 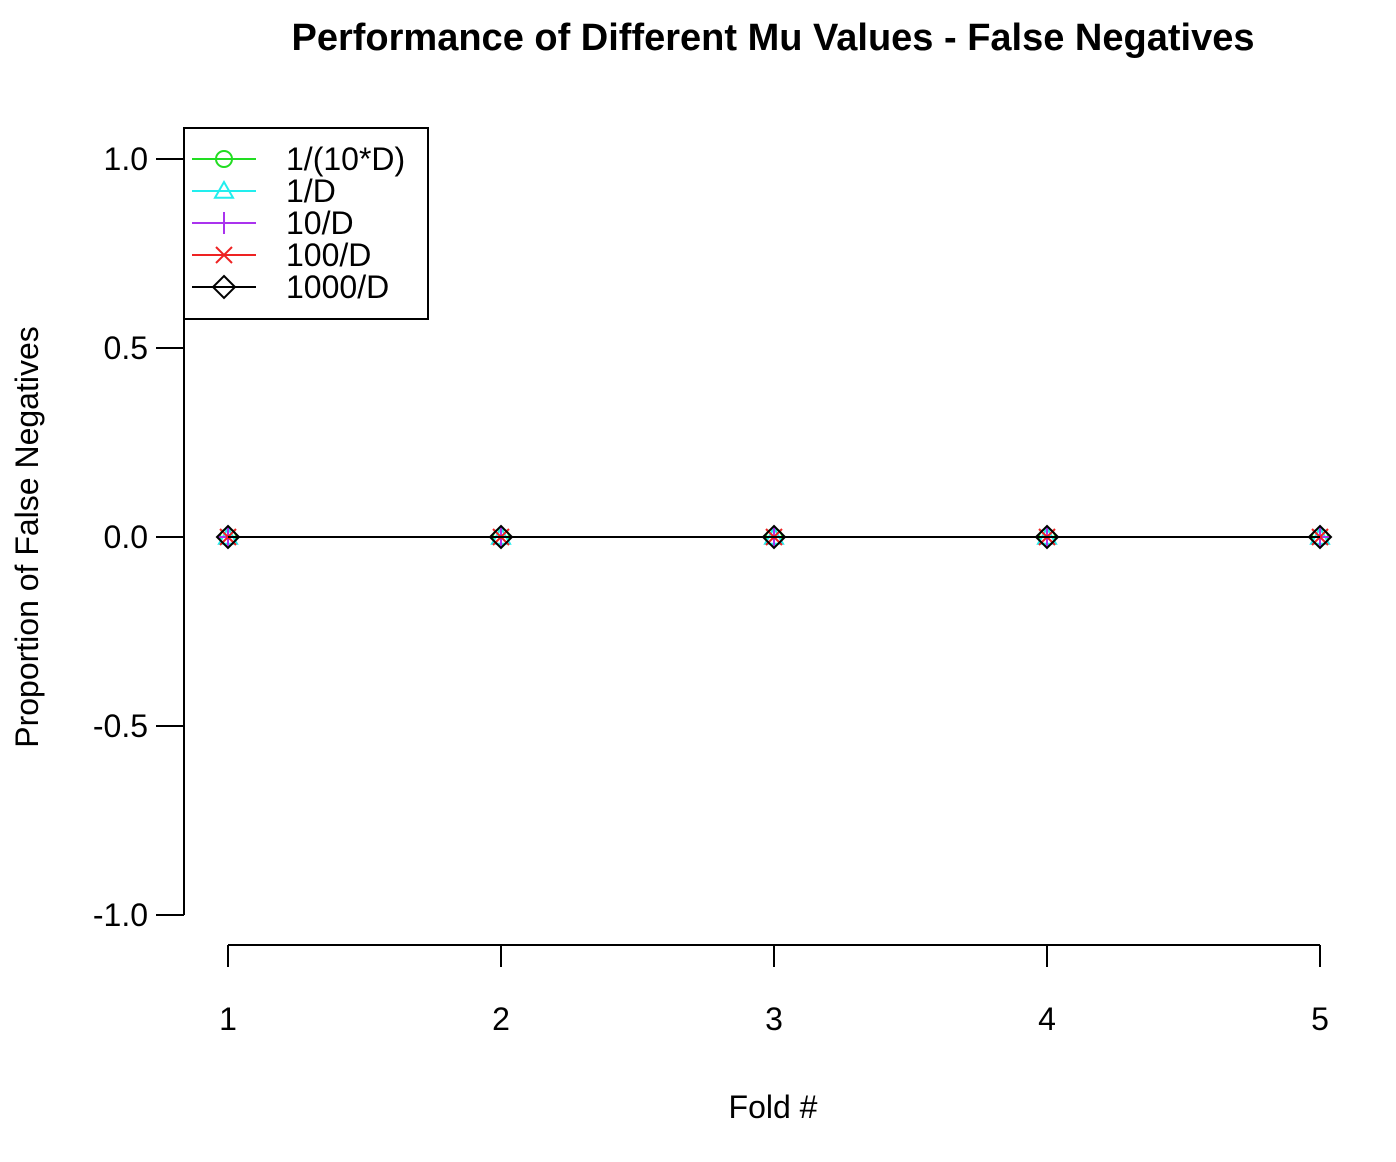 I want to click on y-axis: -1.0 -0.5 0.0 0.5 1.0, so click(x=139, y=537).